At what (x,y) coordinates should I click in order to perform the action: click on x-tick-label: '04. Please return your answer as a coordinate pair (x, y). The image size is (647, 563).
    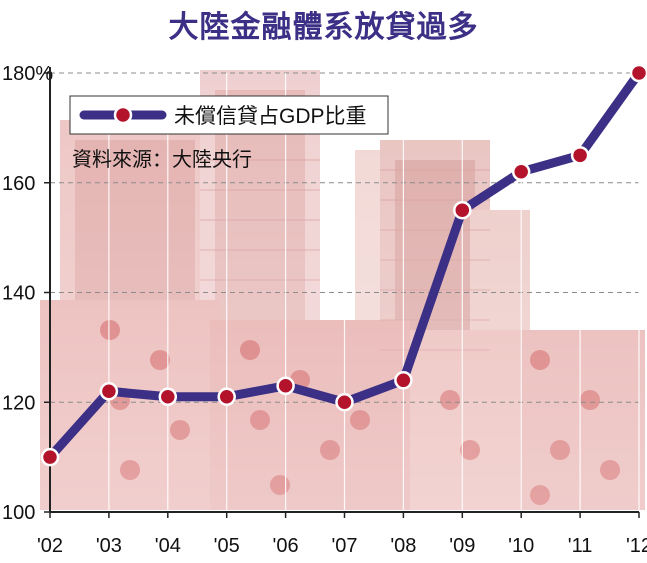
    Looking at the image, I should click on (168, 546).